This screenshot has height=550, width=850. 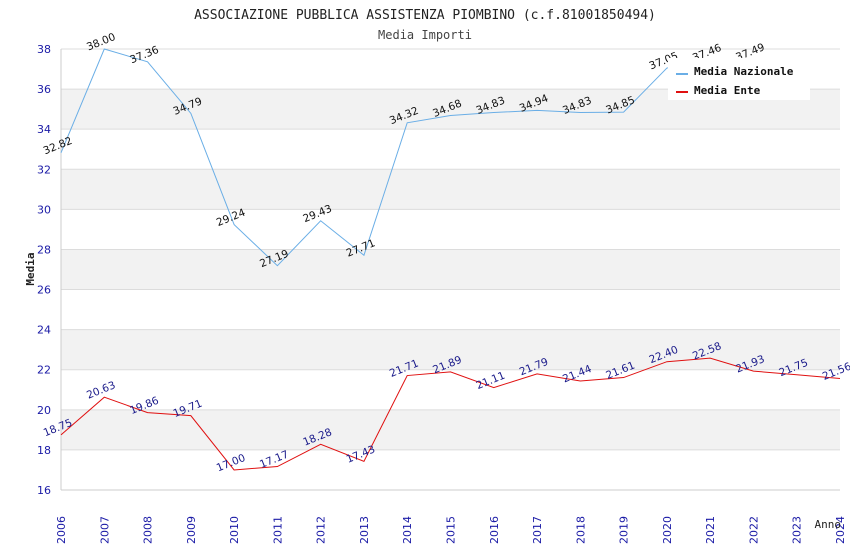 I want to click on x-tick-label: 2024, so click(x=840, y=530).